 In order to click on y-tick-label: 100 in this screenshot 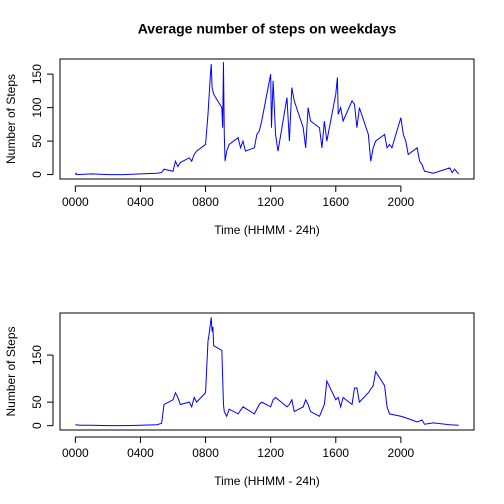, I will do `click(37, 107)`.